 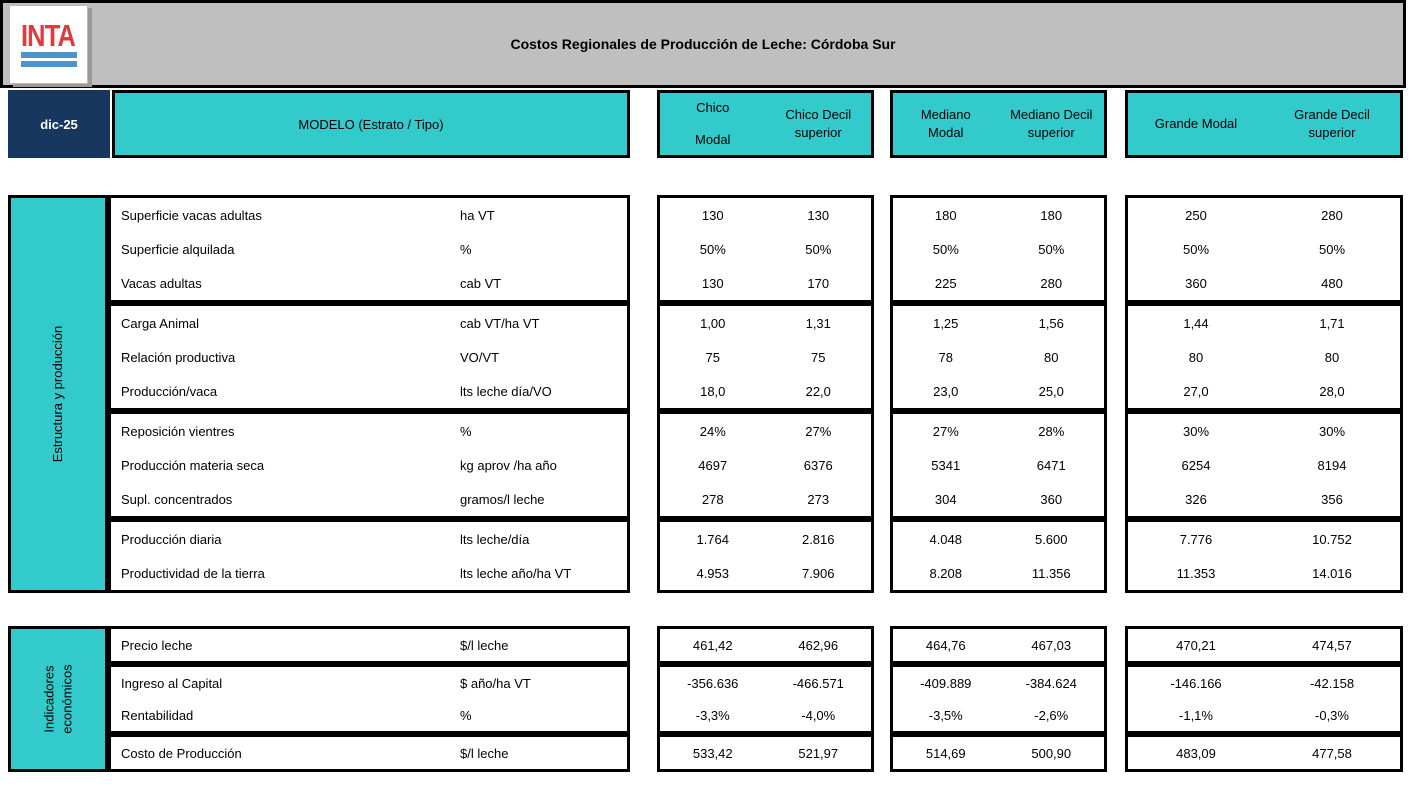 I want to click on value-cell: 461,42, so click(x=712, y=645).